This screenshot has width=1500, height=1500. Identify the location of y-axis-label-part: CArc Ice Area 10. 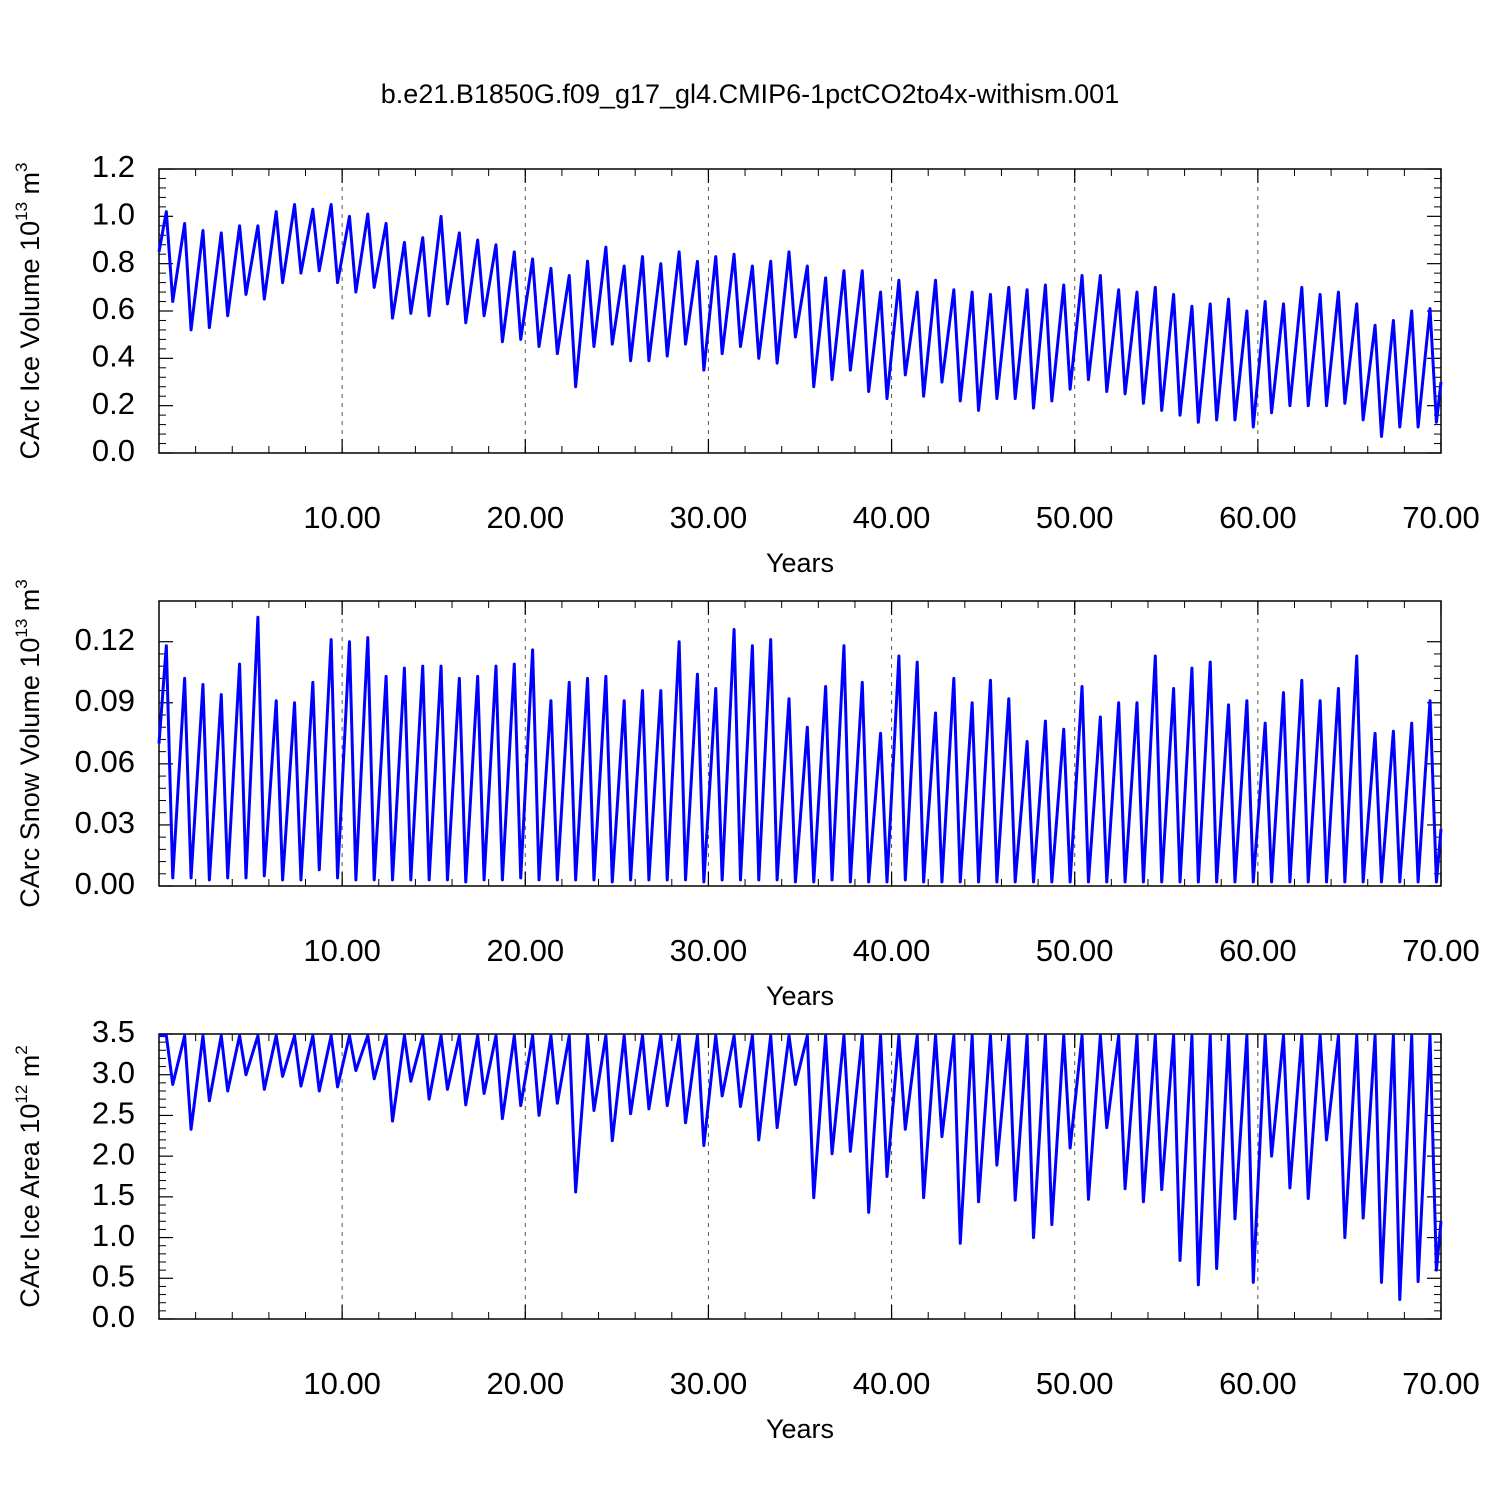
(30, 1206).